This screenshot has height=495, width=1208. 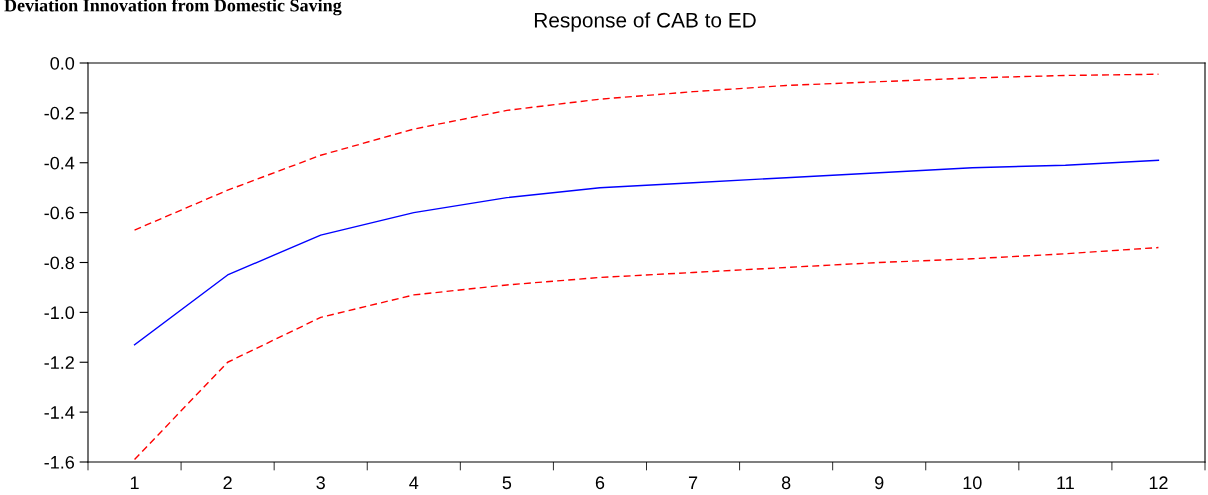 What do you see at coordinates (645, 22) in the screenshot?
I see `chart-title: Response of CAB to ED` at bounding box center [645, 22].